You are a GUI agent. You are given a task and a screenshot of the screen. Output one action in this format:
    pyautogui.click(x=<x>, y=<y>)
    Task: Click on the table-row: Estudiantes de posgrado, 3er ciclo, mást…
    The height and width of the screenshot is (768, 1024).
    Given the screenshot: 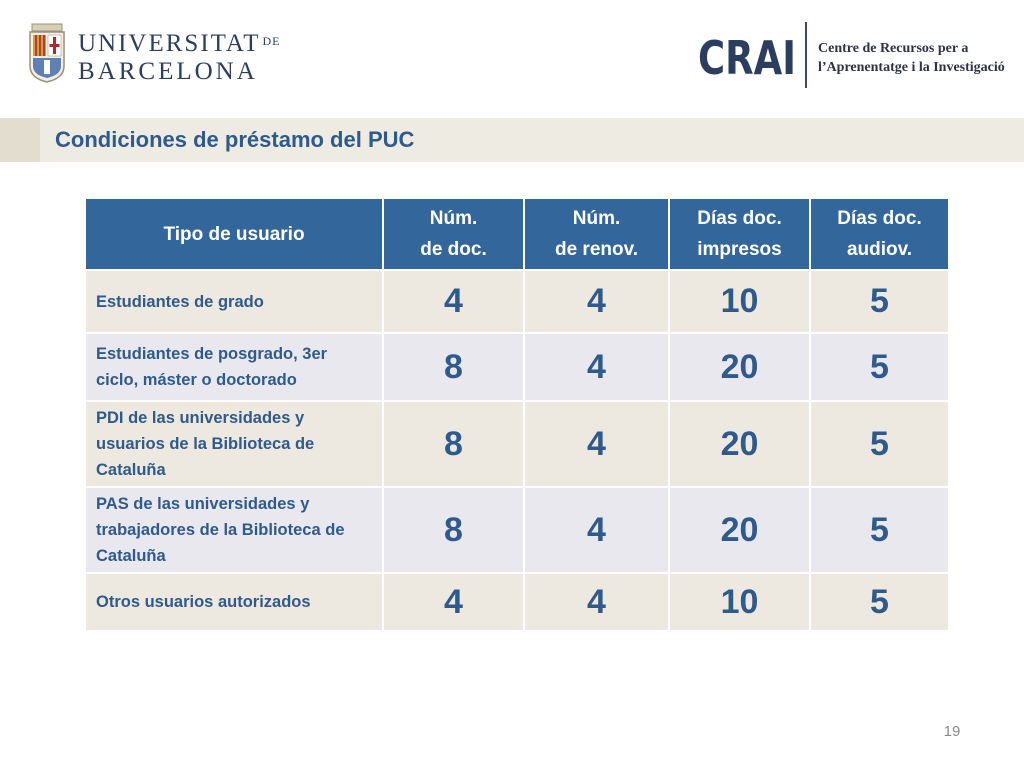 What is the action you would take?
    pyautogui.click(x=517, y=367)
    